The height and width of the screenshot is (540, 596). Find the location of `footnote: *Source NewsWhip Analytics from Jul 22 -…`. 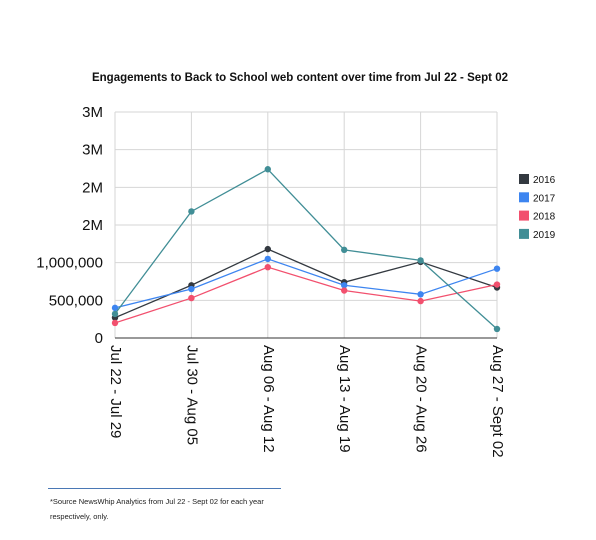

footnote: *Source NewsWhip Analytics from Jul 22 -… is located at coordinates (157, 509).